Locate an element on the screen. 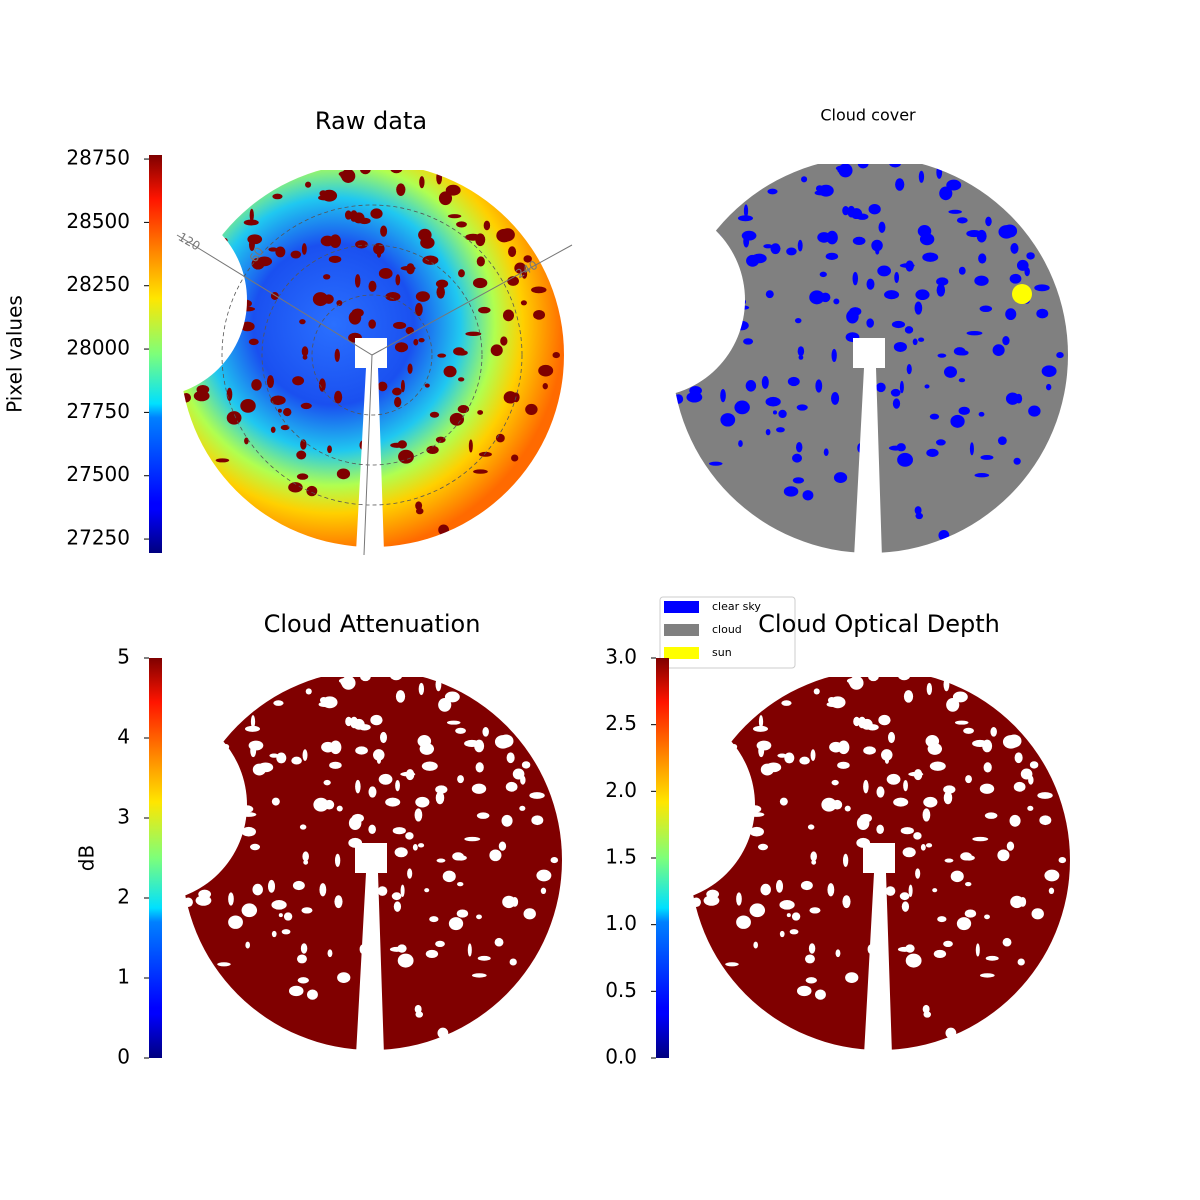 Image resolution: width=1200 pixels, height=1200 pixels. colorbar-tick-label: 0 is located at coordinates (123, 1057).